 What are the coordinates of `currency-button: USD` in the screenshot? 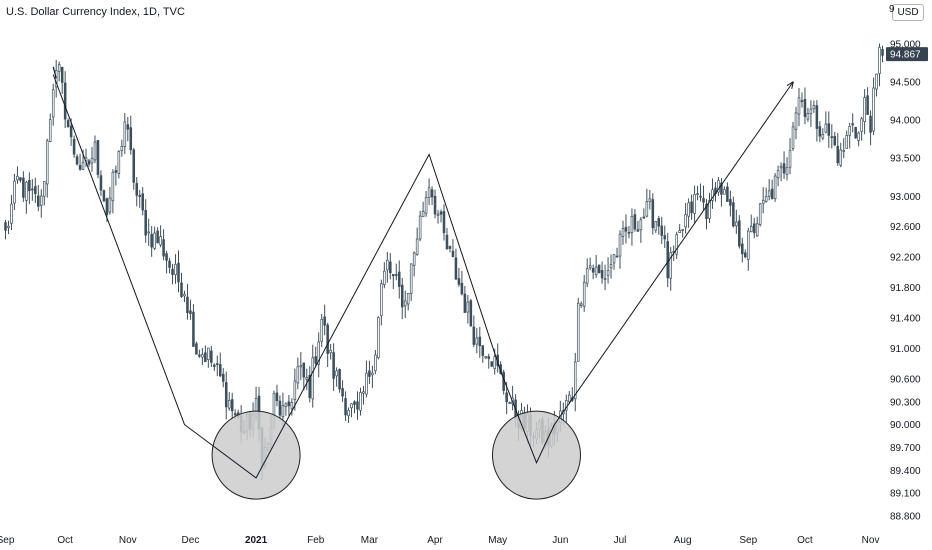 It's located at (908, 12).